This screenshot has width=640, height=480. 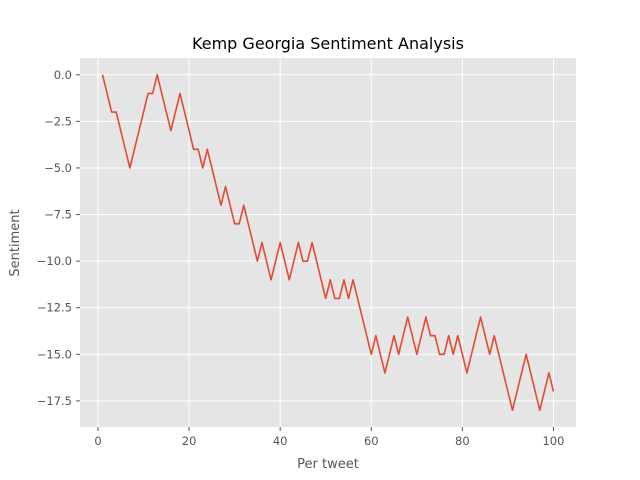 I want to click on x-tick-label: 40, so click(x=280, y=441).